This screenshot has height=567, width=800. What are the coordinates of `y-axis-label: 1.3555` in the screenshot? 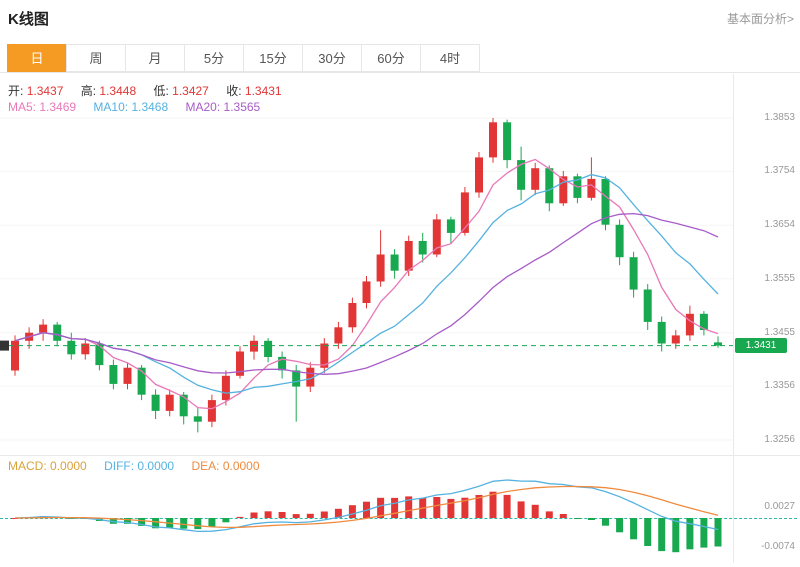 It's located at (779, 278).